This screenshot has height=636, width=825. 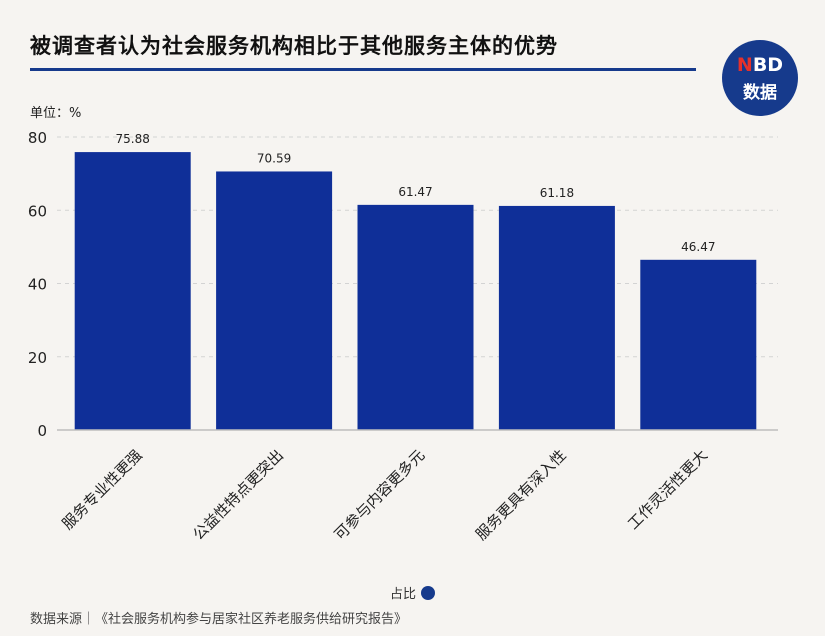 I want to click on chart-title: 被调查者认为社会服务机构相比于其他服务主体的优势, so click(x=294, y=46).